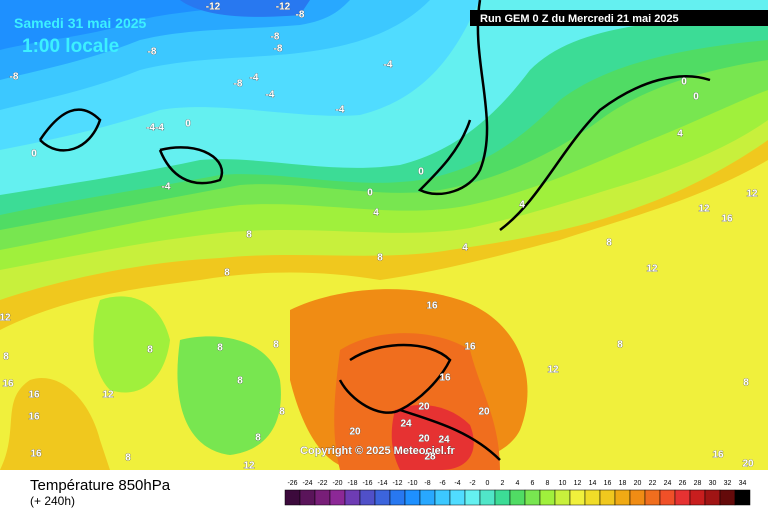  What do you see at coordinates (533, 483) in the screenshot?
I see `scale-label: 6` at bounding box center [533, 483].